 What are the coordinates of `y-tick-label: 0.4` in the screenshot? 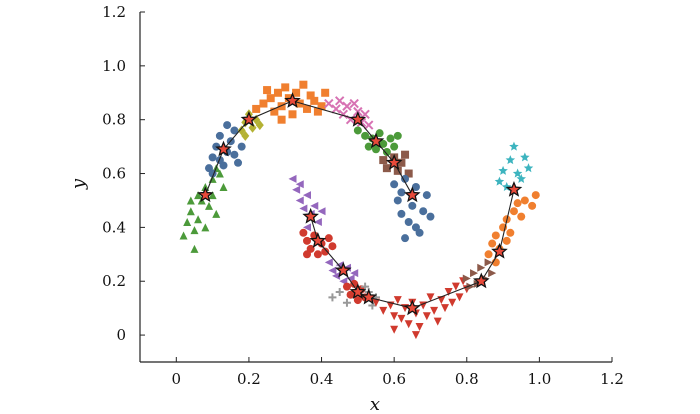 It's located at (114, 227).